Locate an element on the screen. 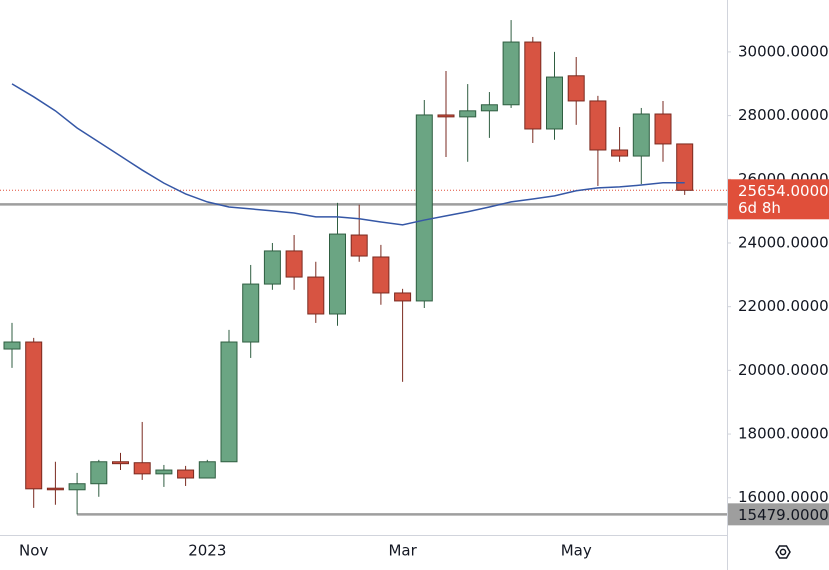 The image size is (829, 570). last-price-box is located at coordinates (778, 199).